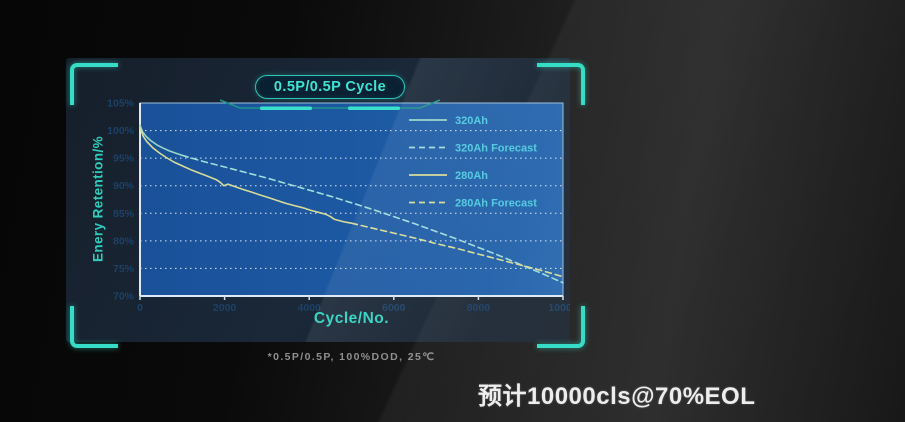 The height and width of the screenshot is (422, 905). Describe the element at coordinates (394, 308) in the screenshot. I see `x-tick-label: 6000` at that location.